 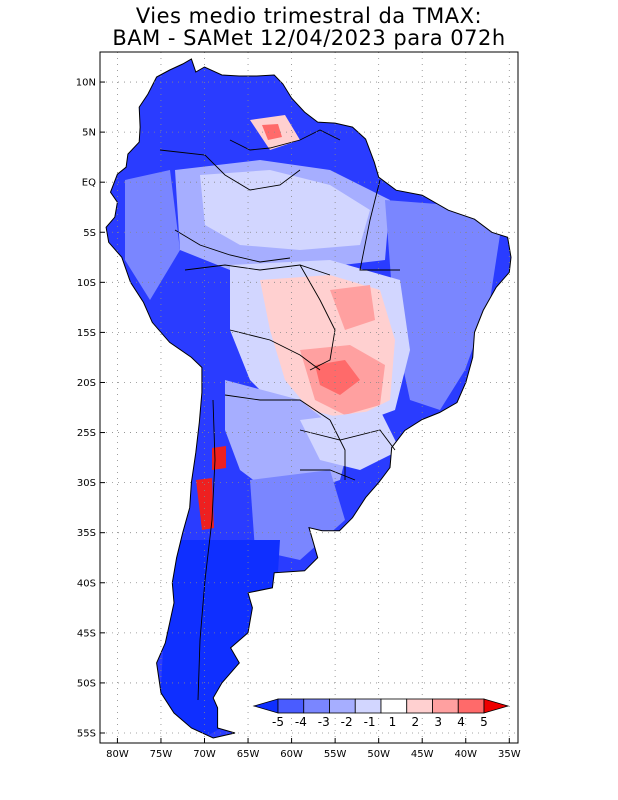 What do you see at coordinates (461, 722) in the screenshot?
I see `colorbar-label: 4` at bounding box center [461, 722].